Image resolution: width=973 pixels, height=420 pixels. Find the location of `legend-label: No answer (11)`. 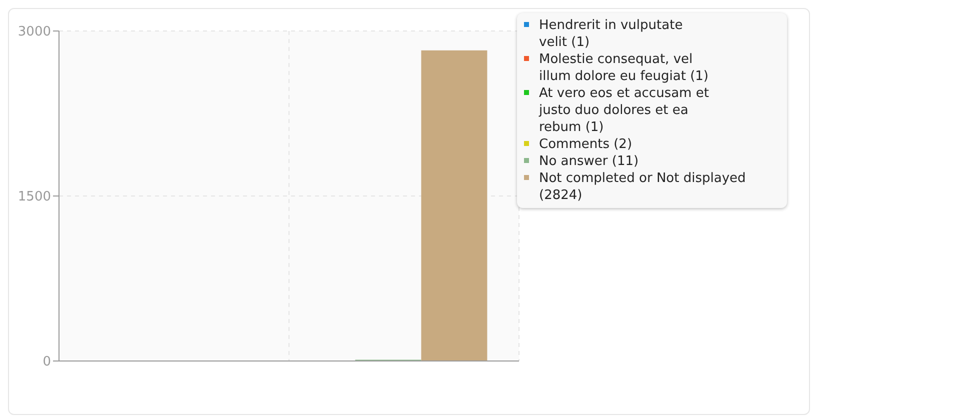

legend-label: No answer (11) is located at coordinates (589, 161).